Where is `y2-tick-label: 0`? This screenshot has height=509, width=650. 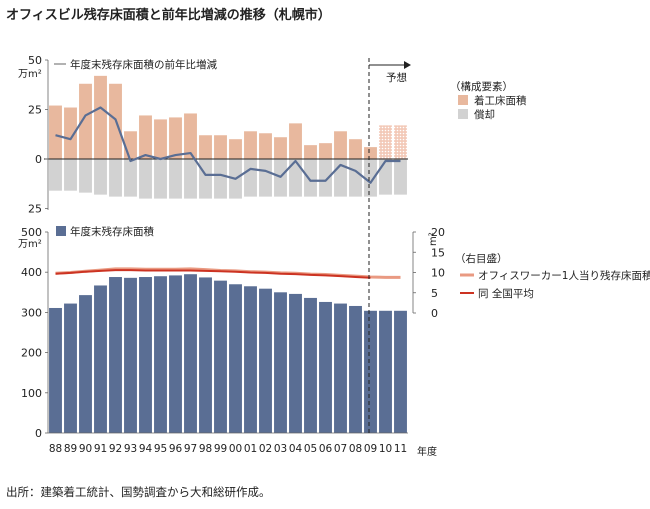
y2-tick-label: 0 is located at coordinates (434, 313).